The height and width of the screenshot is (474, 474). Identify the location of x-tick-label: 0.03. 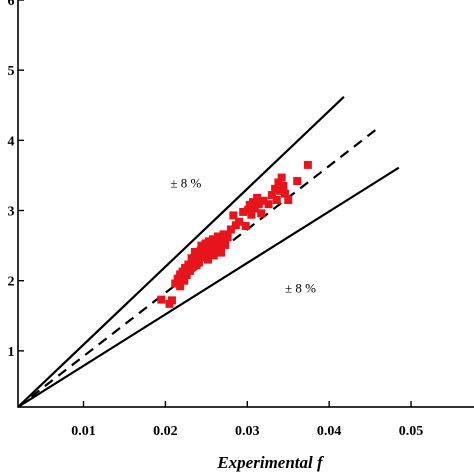
(247, 431).